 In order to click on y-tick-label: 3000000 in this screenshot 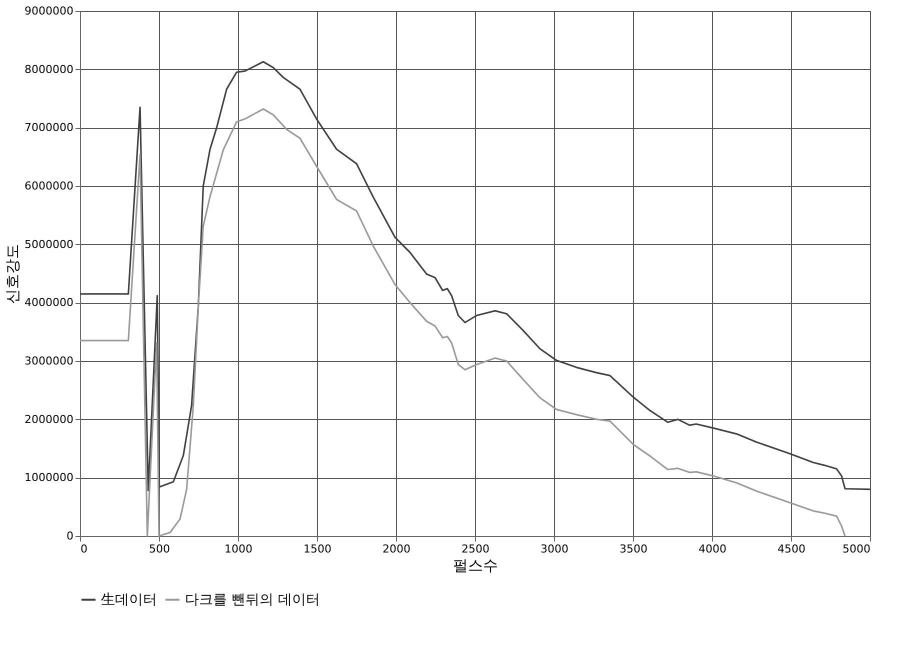, I will do `click(49, 361)`.